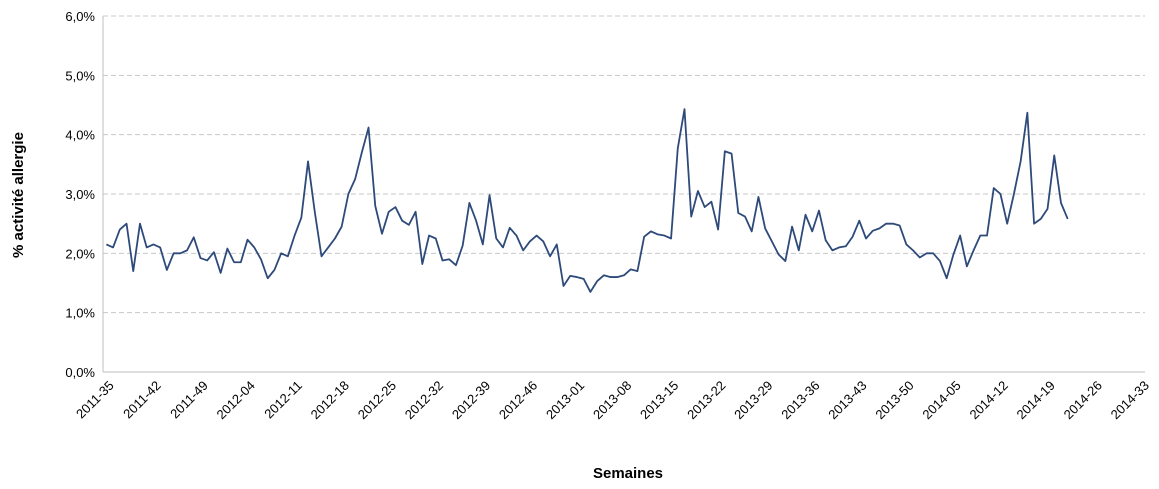 This screenshot has height=489, width=1159. I want to click on x-tick-label: 2014-05, so click(941, 400).